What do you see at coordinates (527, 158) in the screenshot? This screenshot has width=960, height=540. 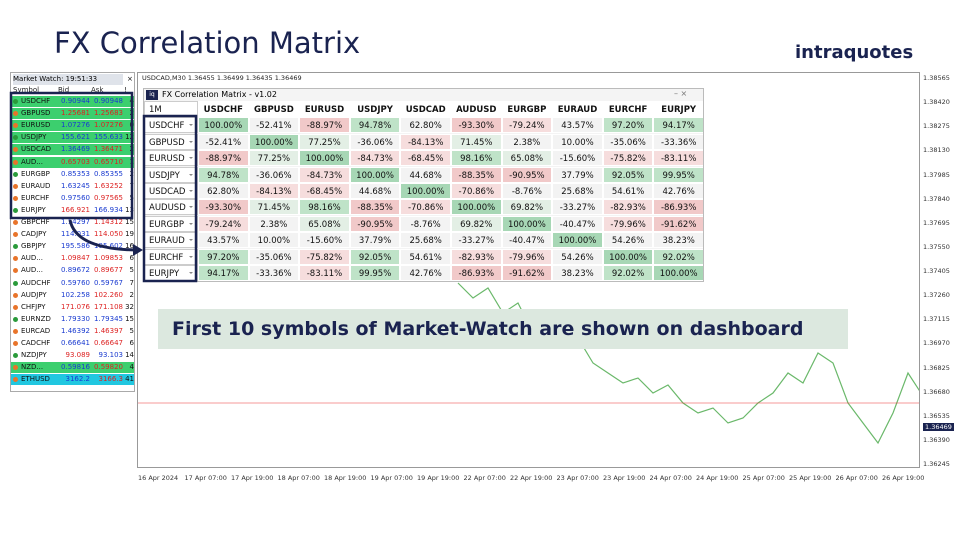 I see `correlation-cell: 65.08%` at bounding box center [527, 158].